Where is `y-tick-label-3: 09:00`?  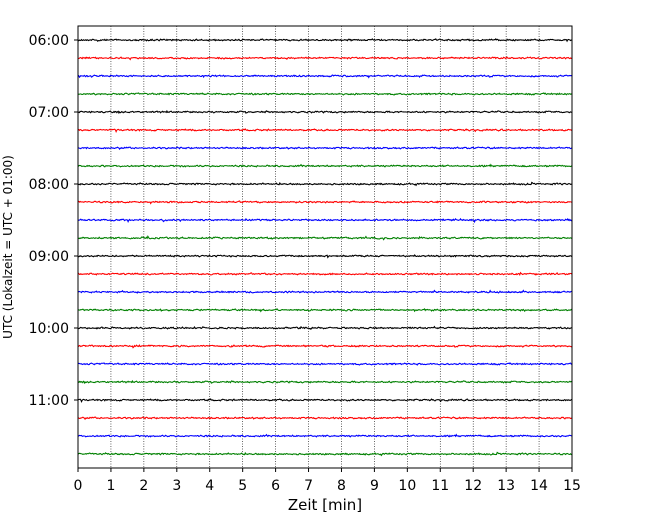
y-tick-label-3: 09:00 is located at coordinates (49, 257).